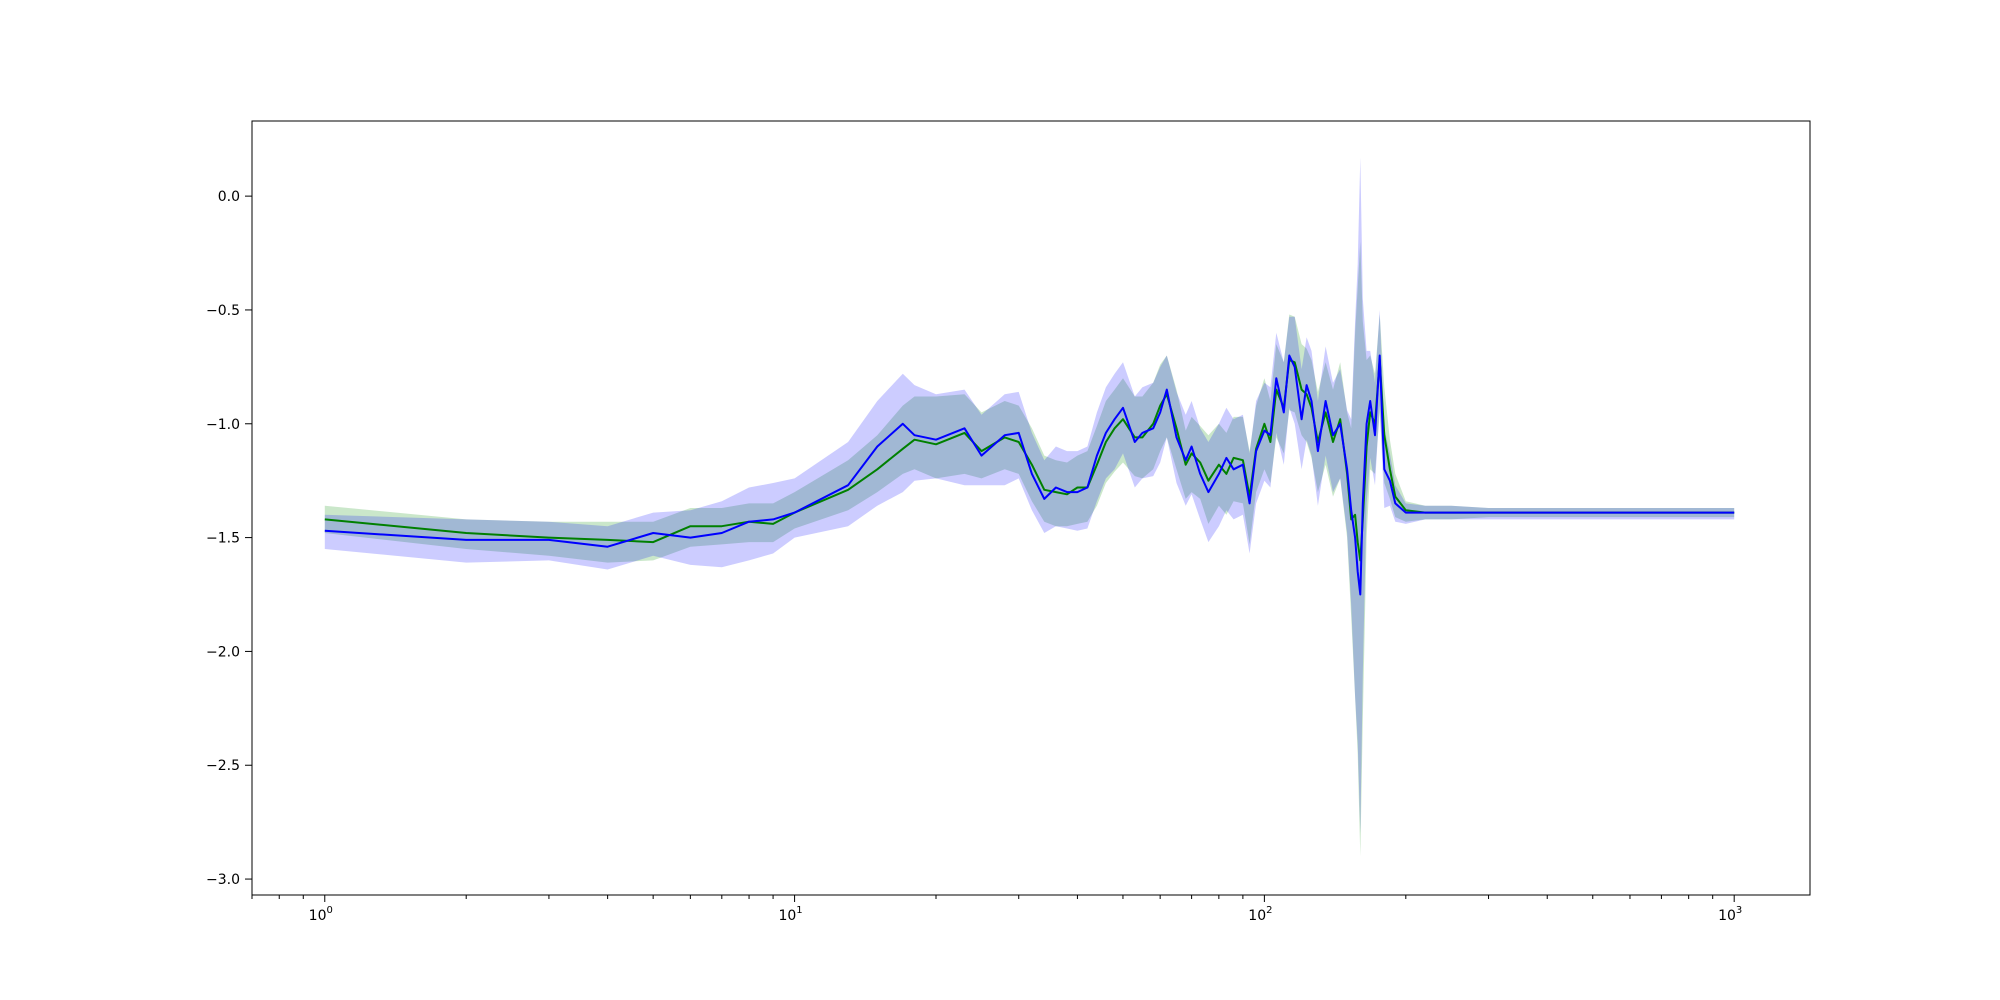  Describe the element at coordinates (223, 766) in the screenshot. I see `y-tick-label: −2.5` at that location.